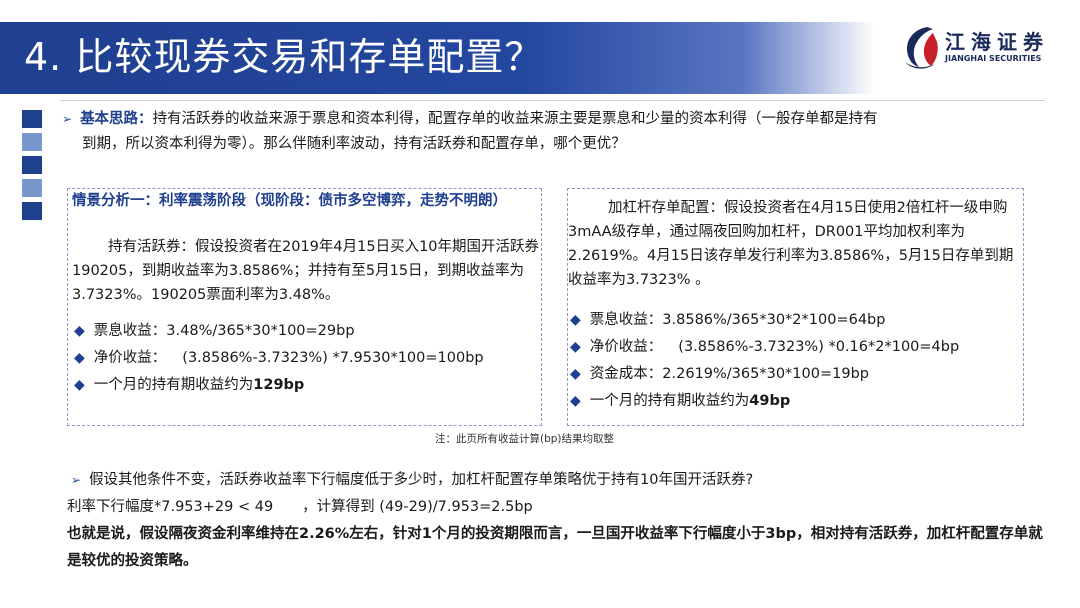  What do you see at coordinates (997, 42) in the screenshot?
I see `logo-name: 江海证券` at bounding box center [997, 42].